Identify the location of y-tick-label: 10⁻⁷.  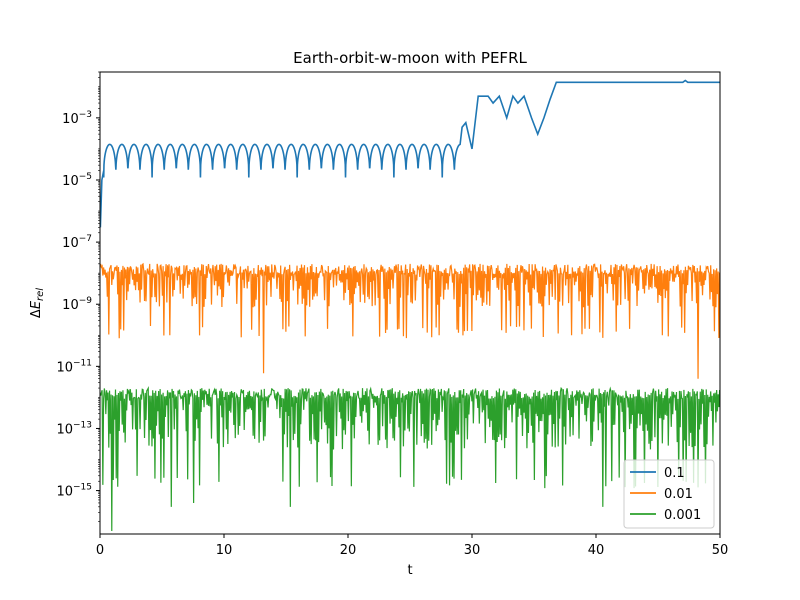
(77, 242).